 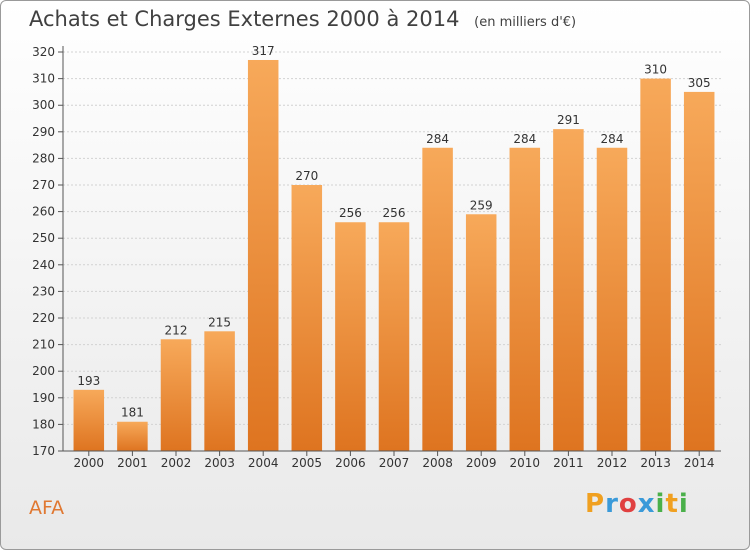 I want to click on proxiti-logo: Proxiti, so click(x=637, y=504).